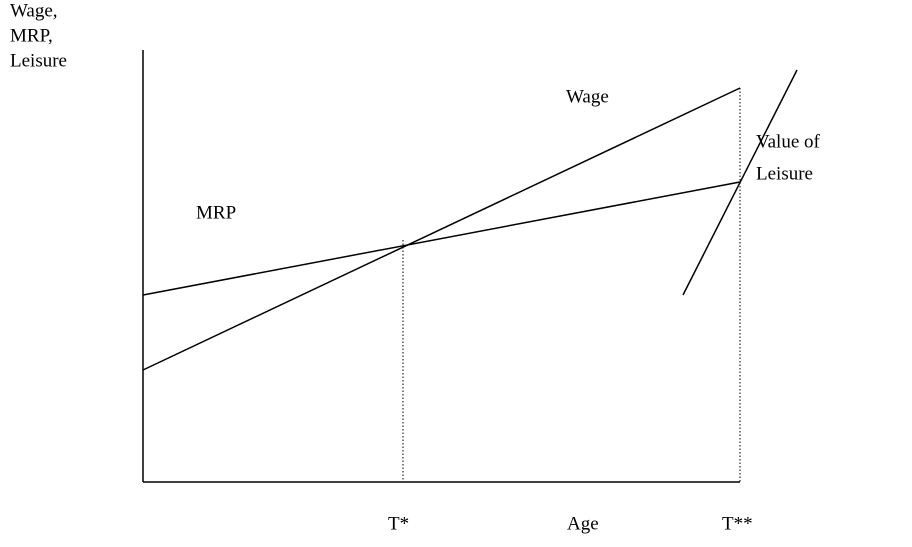 This screenshot has width=912, height=547. Describe the element at coordinates (784, 173) in the screenshot. I see `value-of-leisure-label: Leisure` at that location.